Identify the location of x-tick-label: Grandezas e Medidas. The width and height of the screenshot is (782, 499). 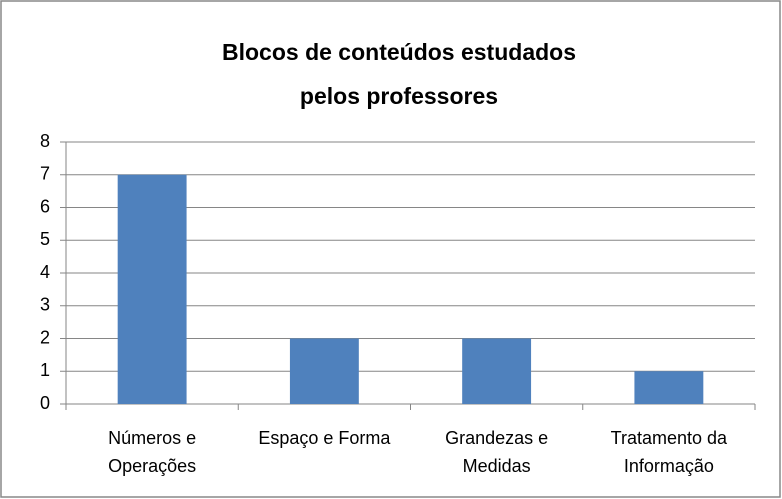
(497, 452).